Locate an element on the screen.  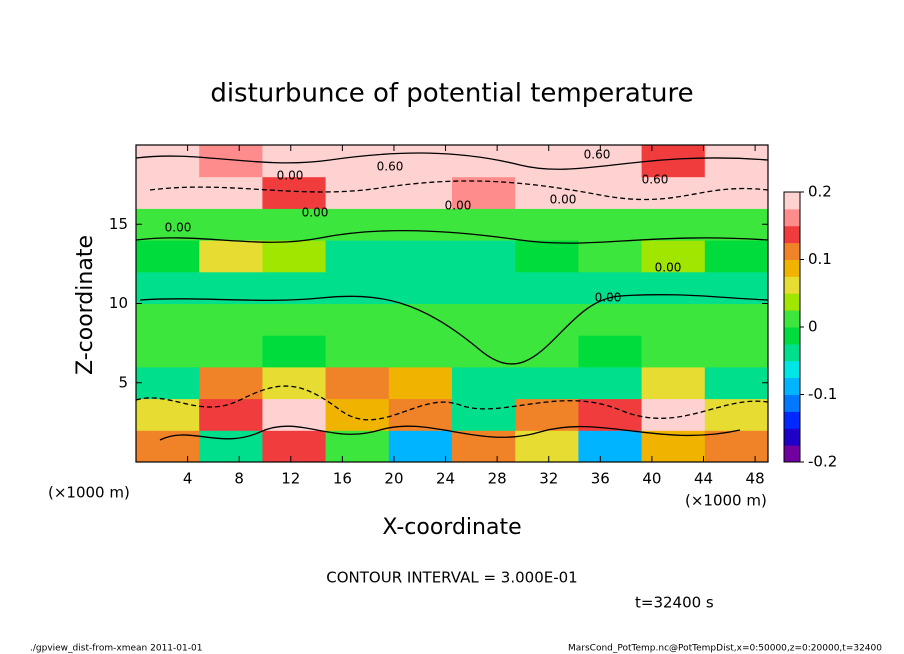
colorbar-tick-label: 0 is located at coordinates (813, 327).